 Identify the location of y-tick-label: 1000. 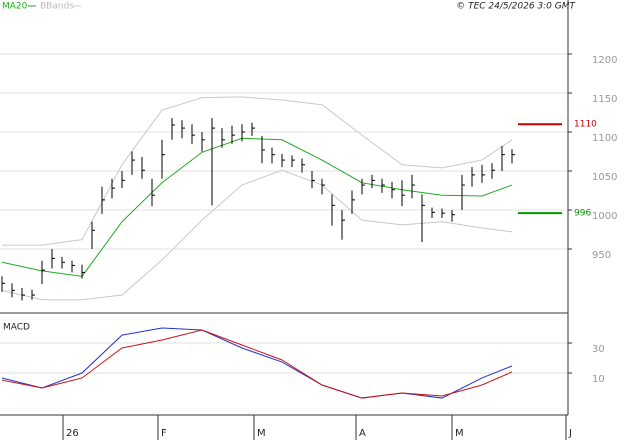
(604, 216).